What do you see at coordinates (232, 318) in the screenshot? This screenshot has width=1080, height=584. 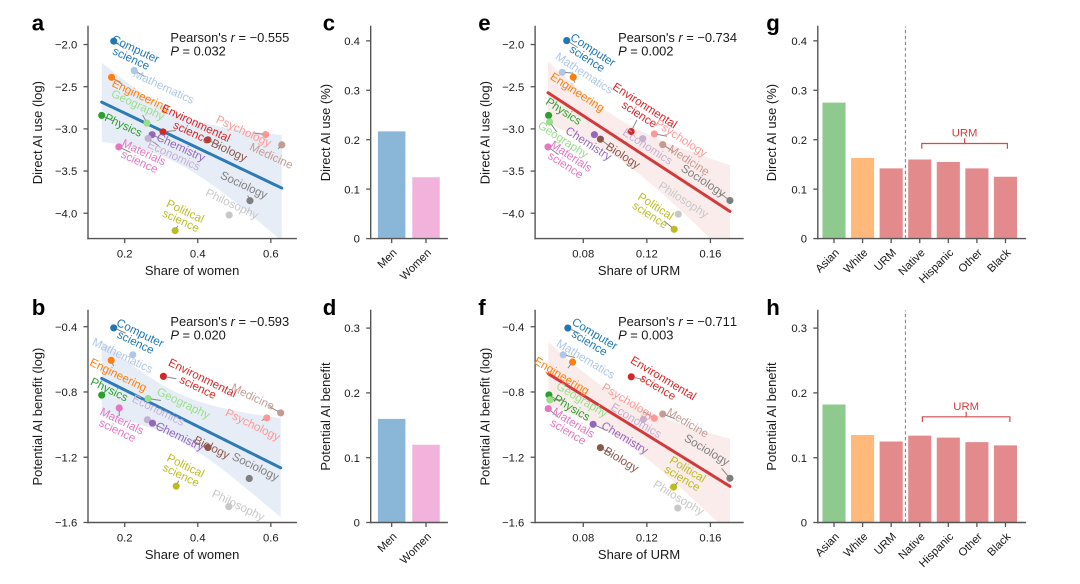 I see `svg-text:P e a r s: P e a r s o n ' s = − 0 . 5 9 3 r` at bounding box center [232, 318].